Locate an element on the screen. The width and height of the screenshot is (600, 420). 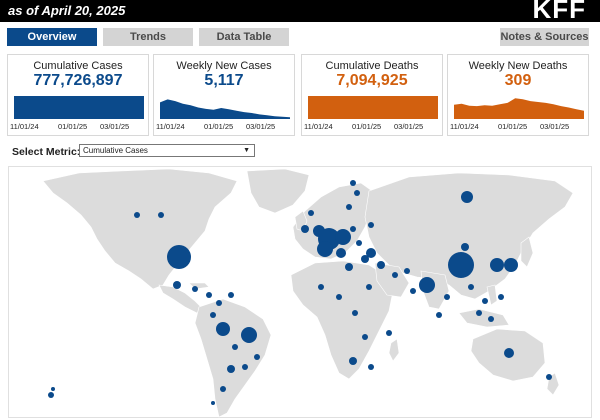
sparkline-weekly-new-deaths is located at coordinates (519, 108).